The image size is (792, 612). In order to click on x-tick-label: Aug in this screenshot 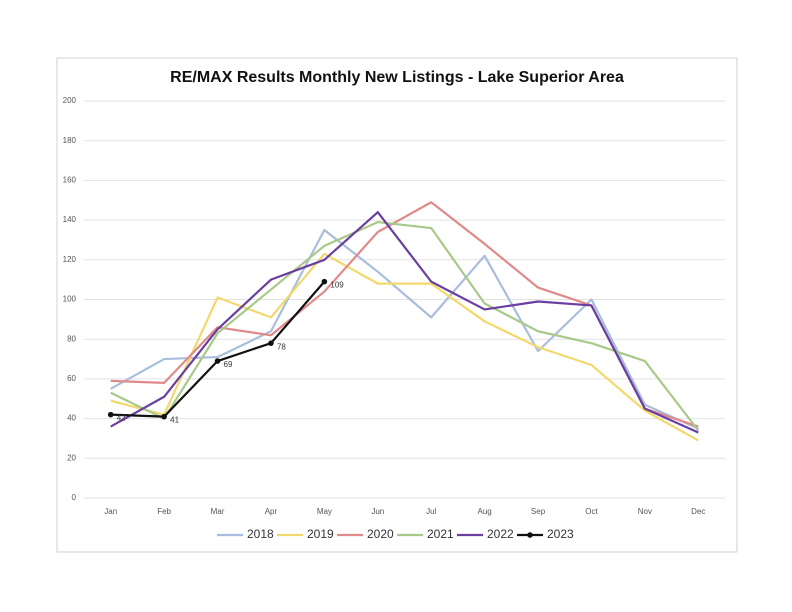, I will do `click(485, 511)`.